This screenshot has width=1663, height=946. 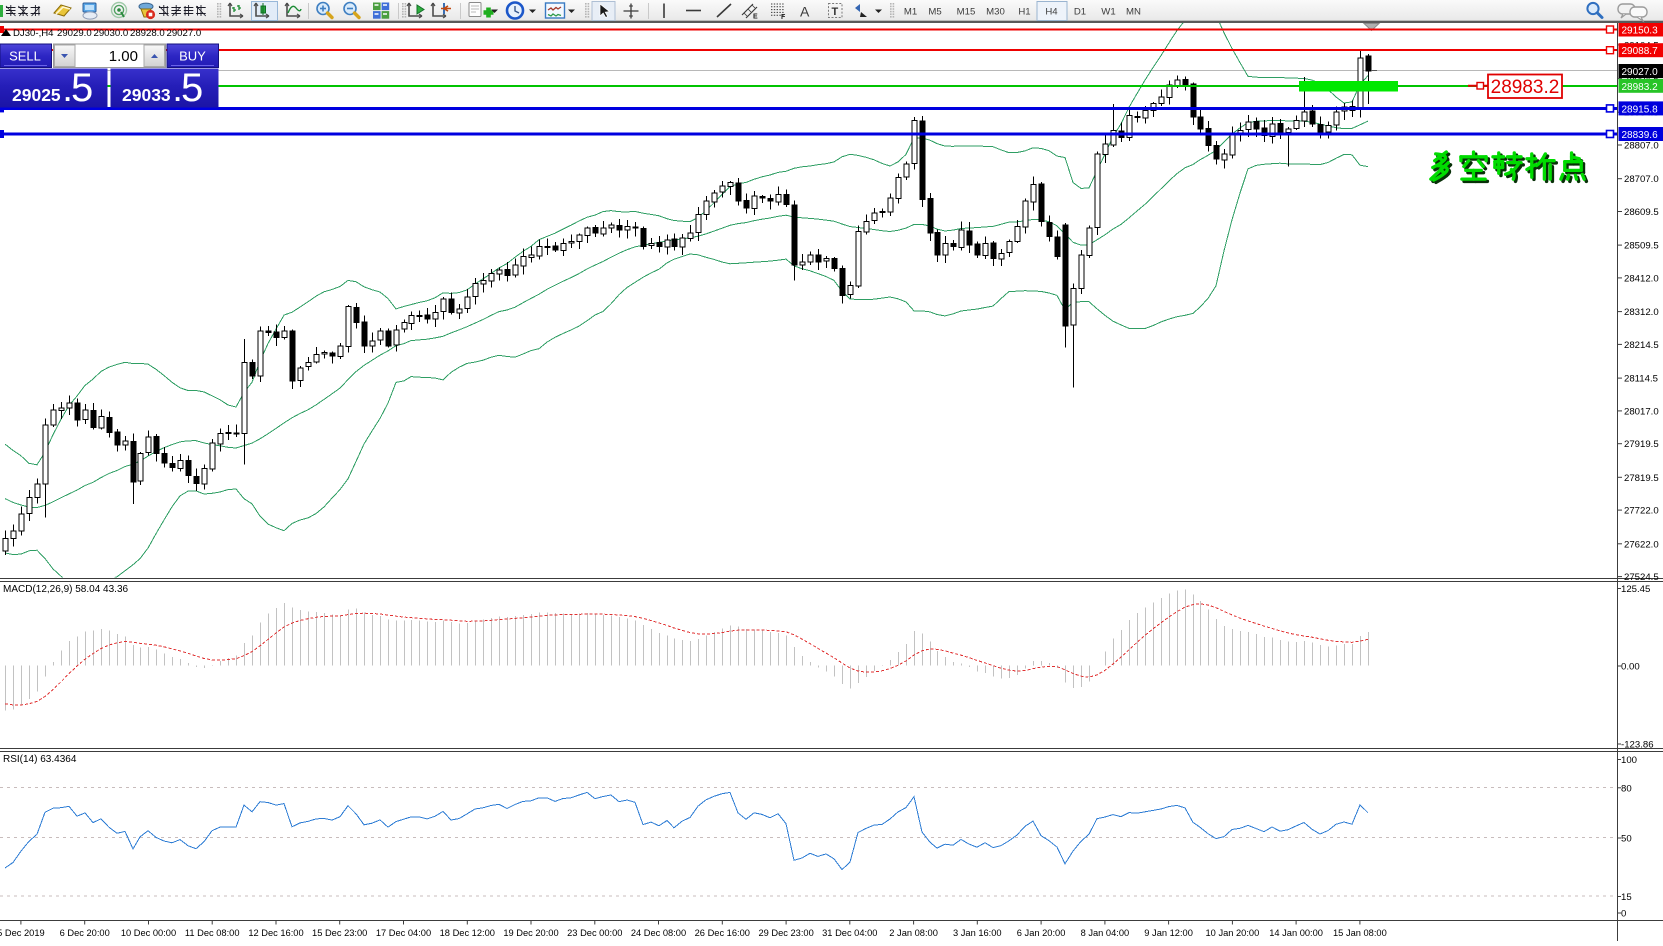 I want to click on svg-text: A, so click(x=805, y=12).